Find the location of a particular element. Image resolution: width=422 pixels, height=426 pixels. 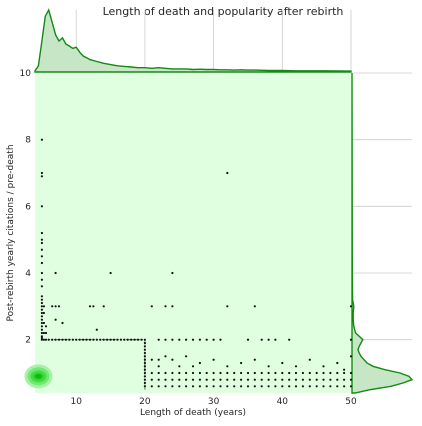

right-marginal is located at coordinates (382, 233).